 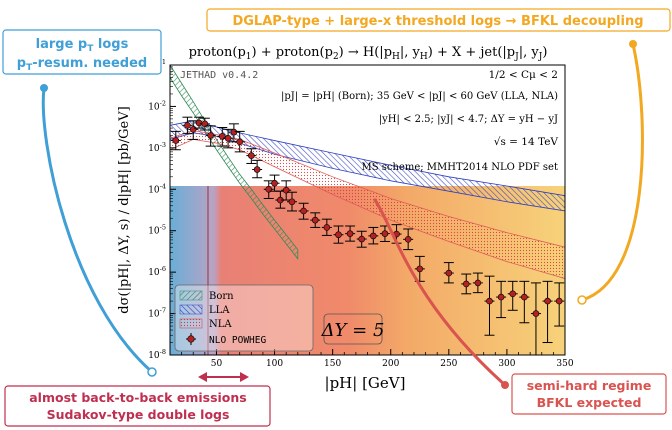 I want to click on x-tick-label: 50, so click(x=217, y=364).